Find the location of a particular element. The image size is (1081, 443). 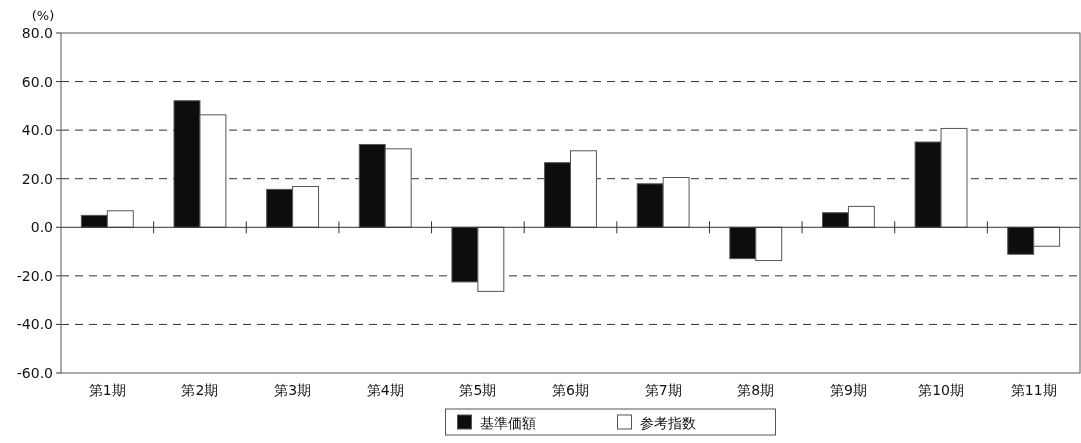

x-tick-label: 第11期 is located at coordinates (1033, 390).